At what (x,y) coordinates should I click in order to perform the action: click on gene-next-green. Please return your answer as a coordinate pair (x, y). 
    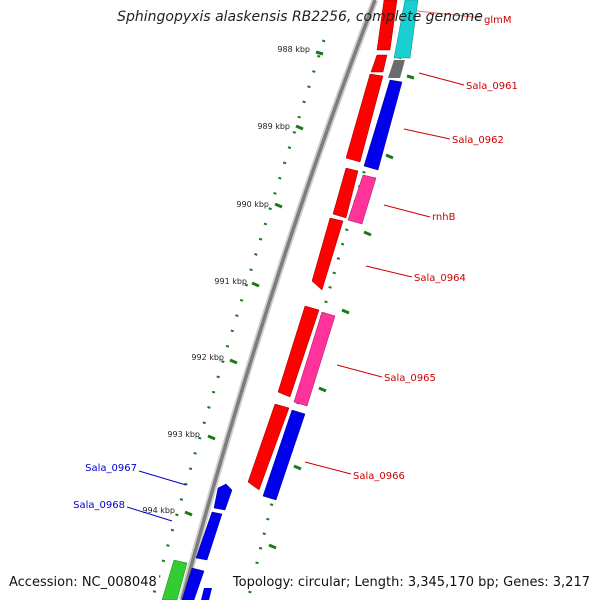
    Looking at the image, I should click on (174, 579).